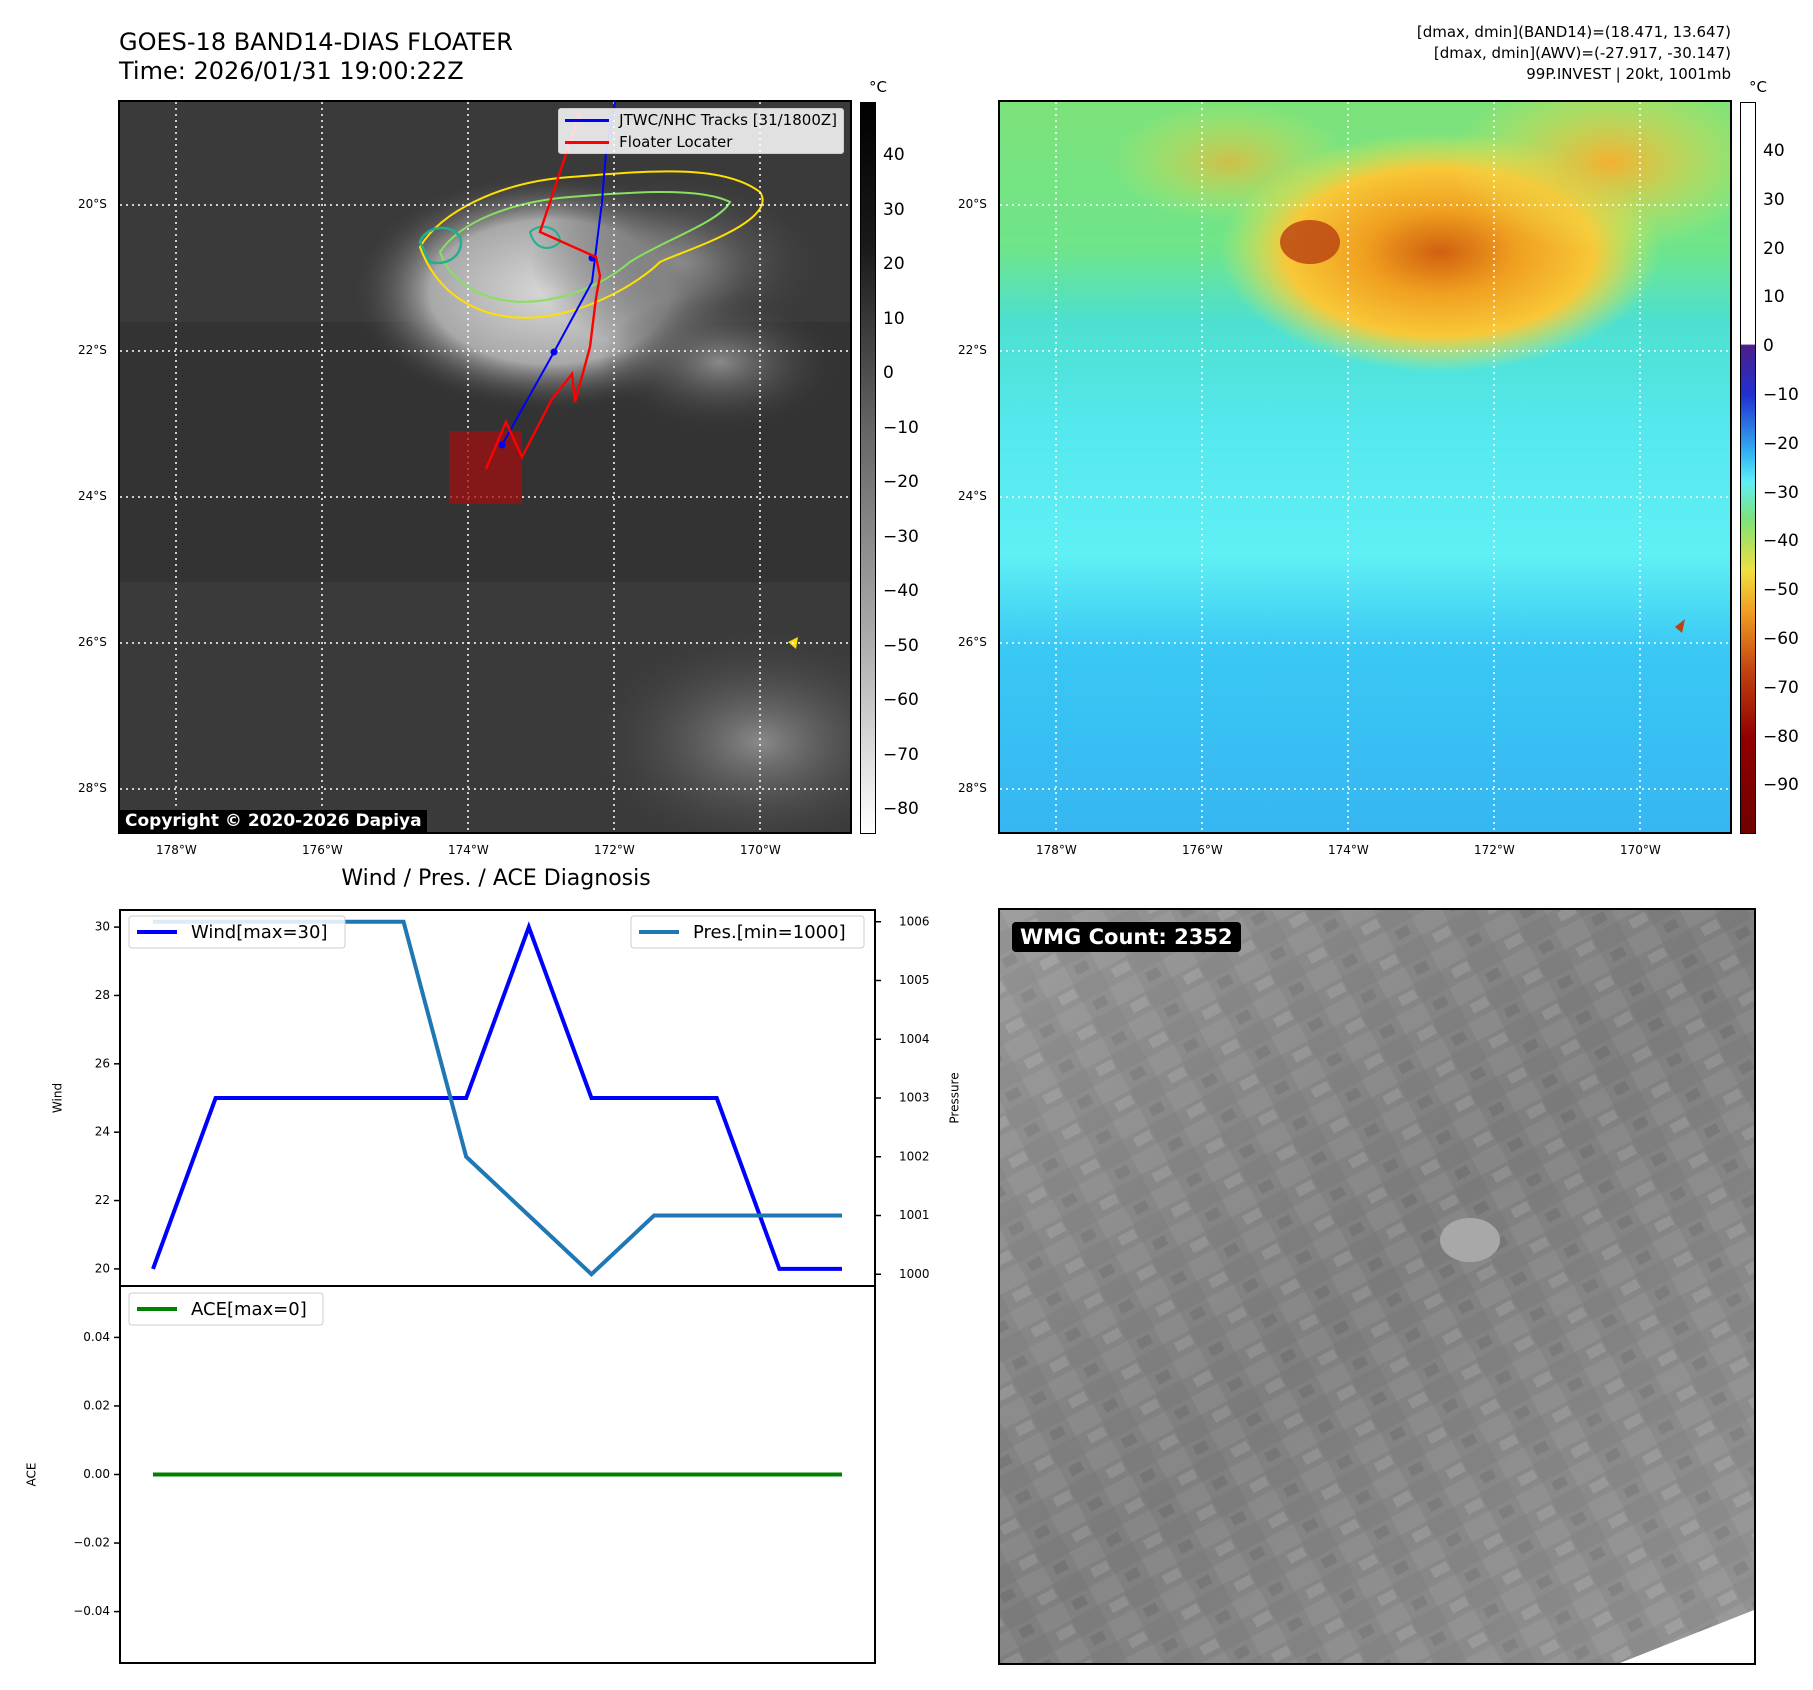  Describe the element at coordinates (894, 318) in the screenshot. I see `band14-colorbar-tick: 10` at that location.